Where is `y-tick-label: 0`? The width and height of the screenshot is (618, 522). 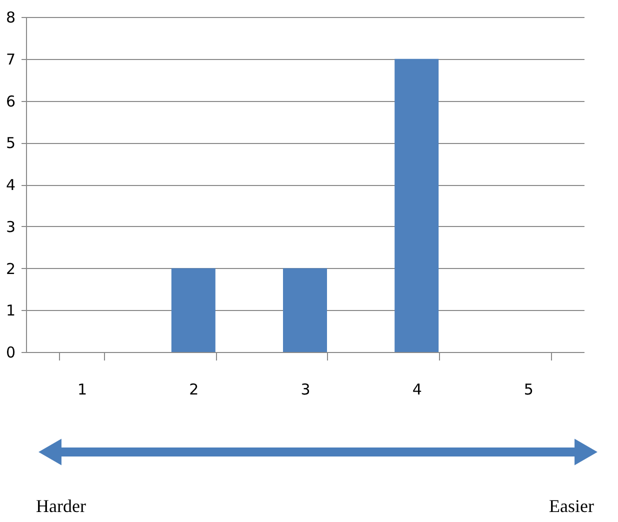 y-tick-label: 0 is located at coordinates (11, 353).